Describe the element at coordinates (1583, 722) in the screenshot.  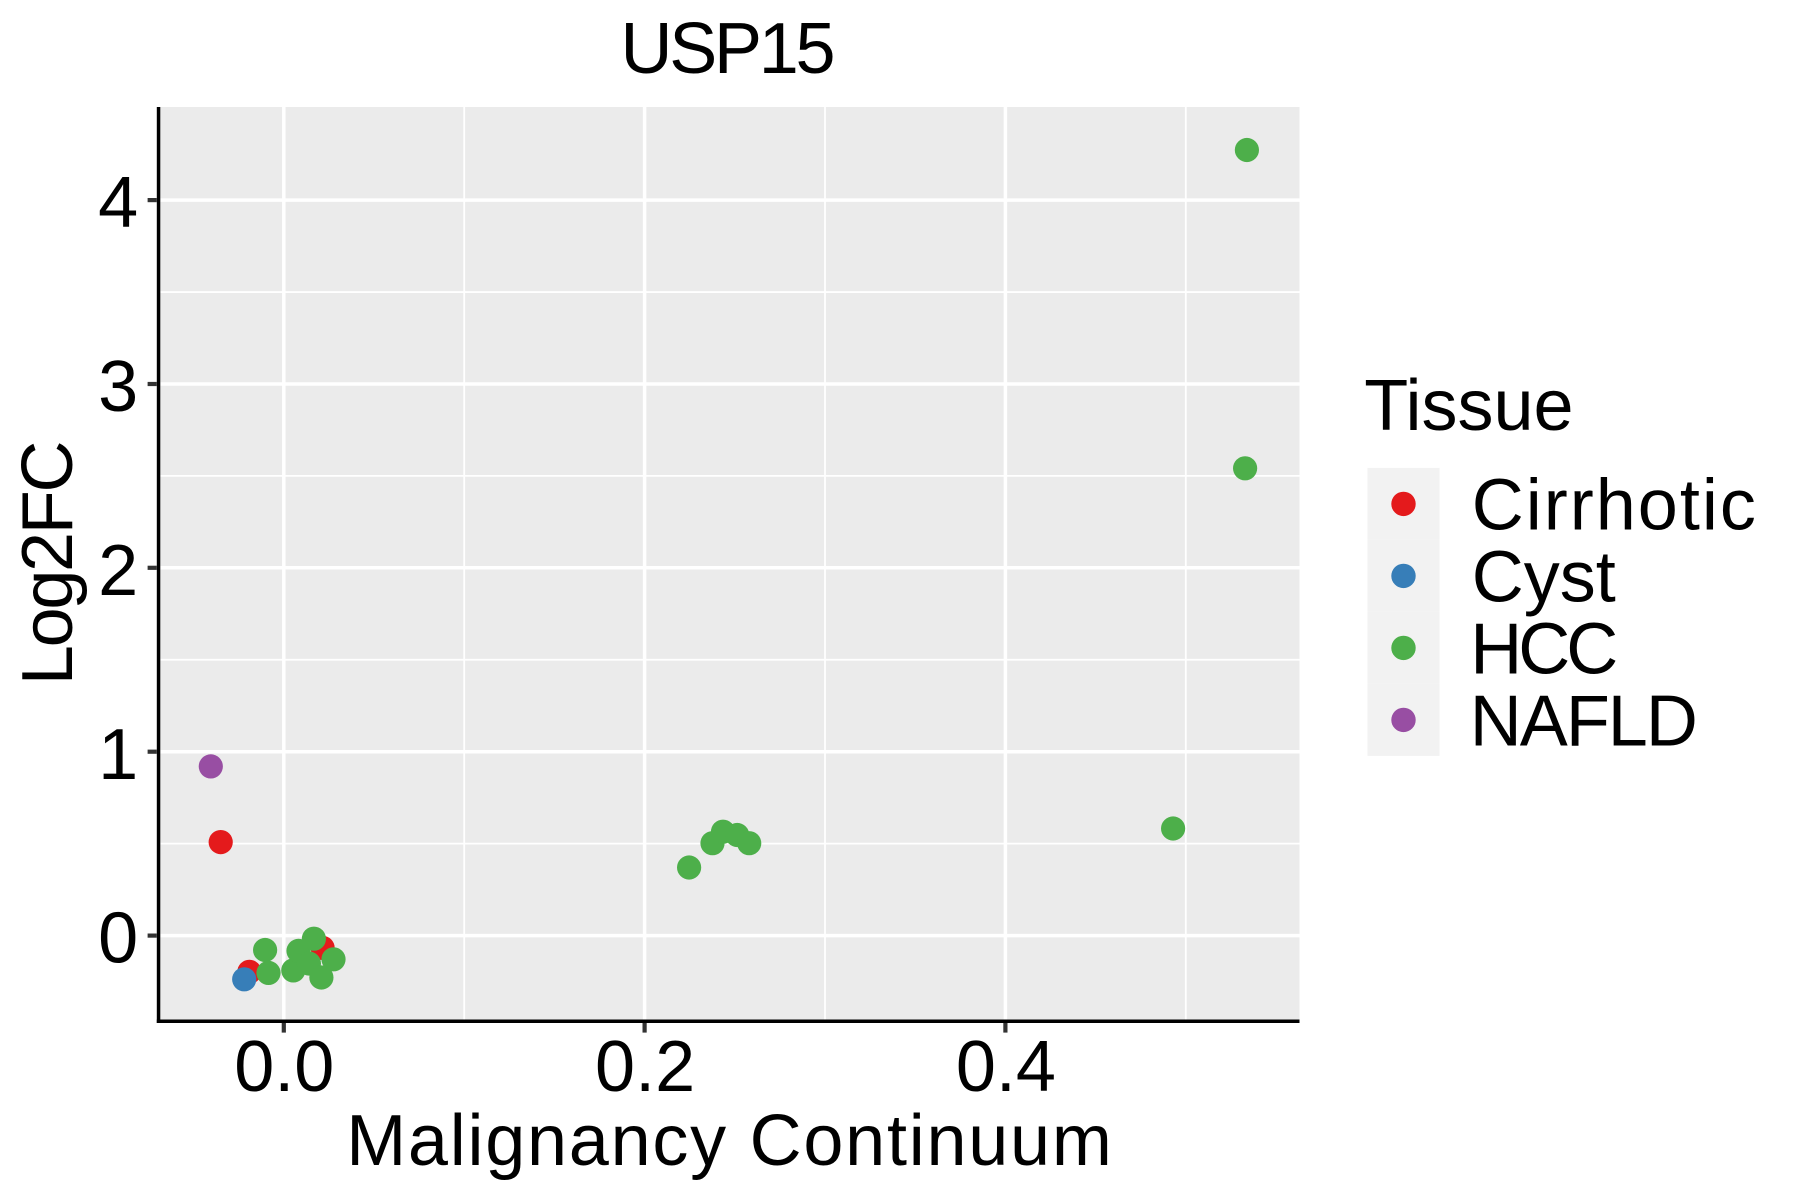
I see `svg-text: NAFLD` at that location.